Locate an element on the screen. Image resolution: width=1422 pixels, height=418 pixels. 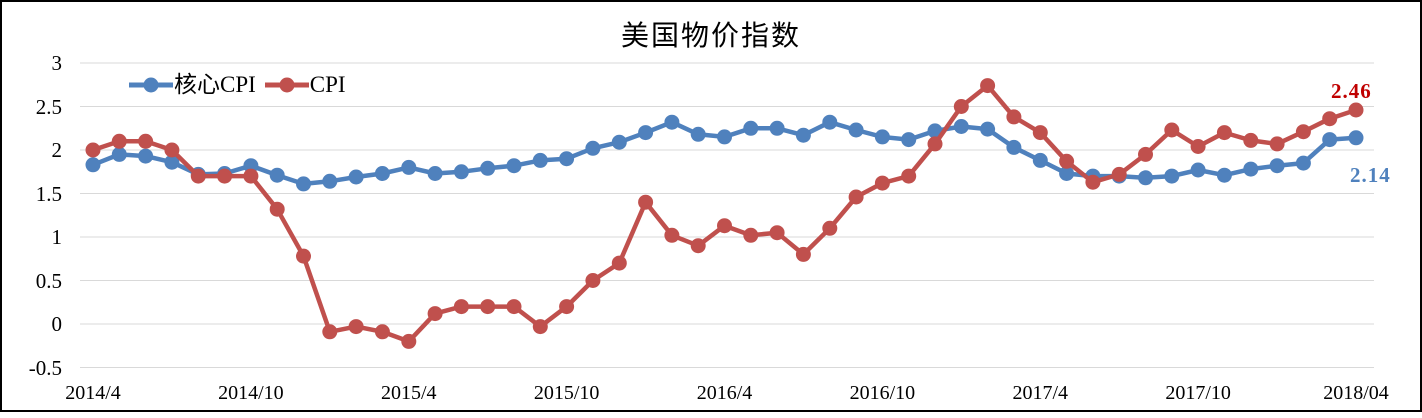
x-axis-tick-label: 2015/4 is located at coordinates (408, 393).